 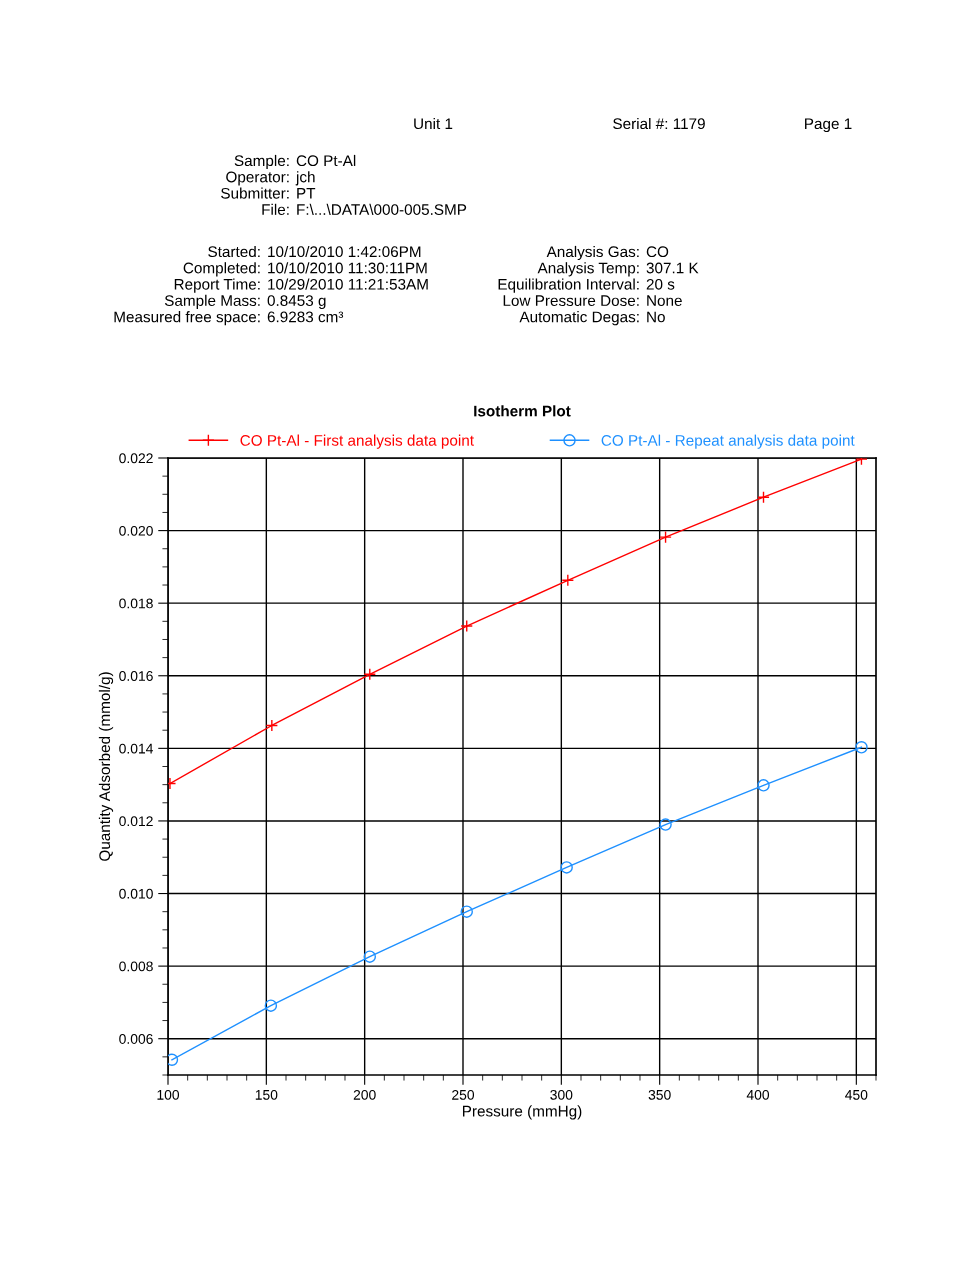 I want to click on text: Completed: 10/10/2010 11:30:11PM, so click(x=305, y=269).